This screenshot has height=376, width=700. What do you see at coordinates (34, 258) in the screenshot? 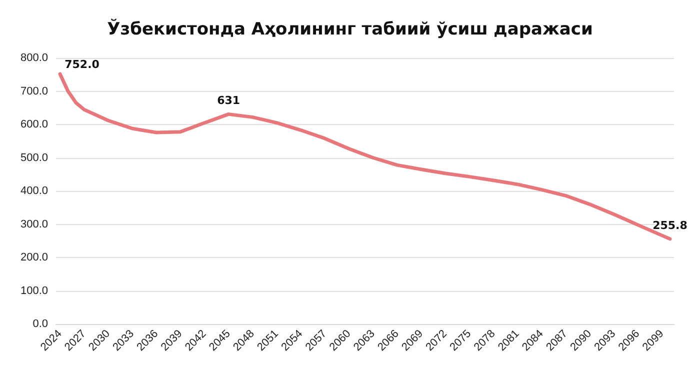
I see `y-tick-label: 200.0` at bounding box center [34, 258].